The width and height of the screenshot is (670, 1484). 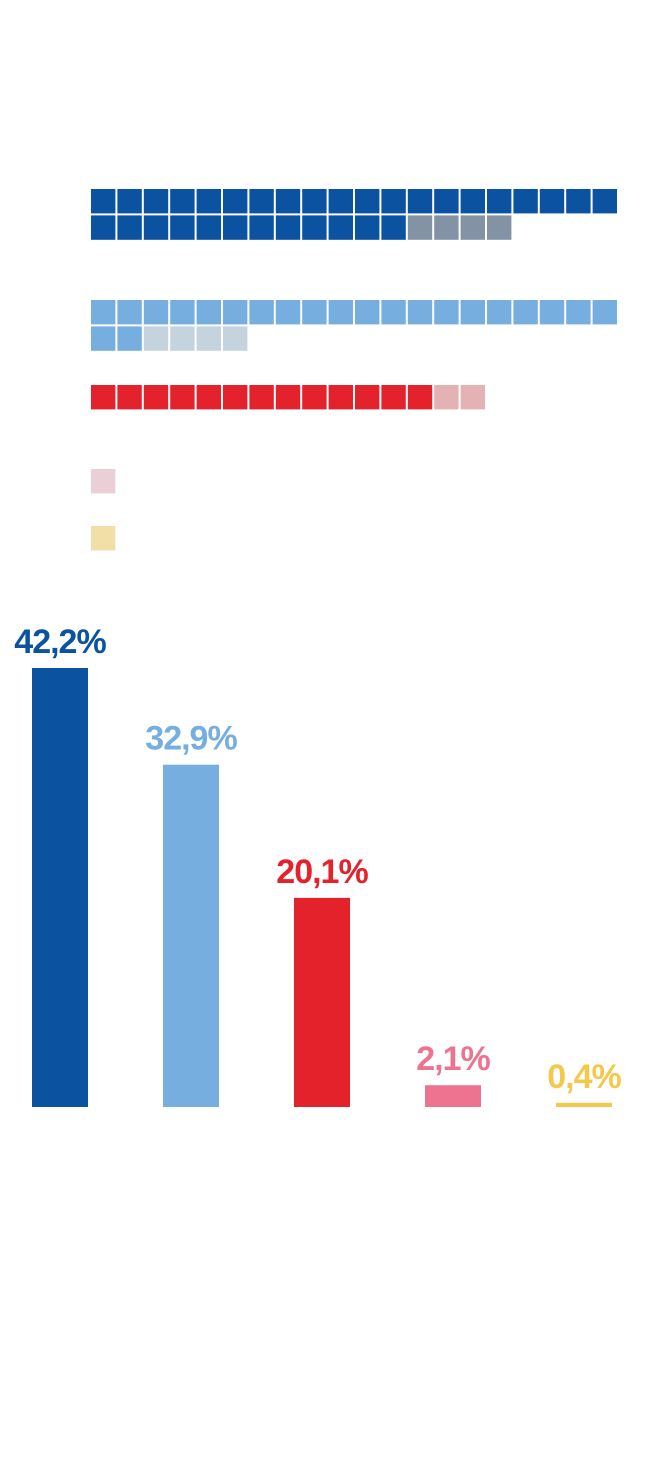 I want to click on bar-value-label-4: 2,1%, so click(x=453, y=1059).